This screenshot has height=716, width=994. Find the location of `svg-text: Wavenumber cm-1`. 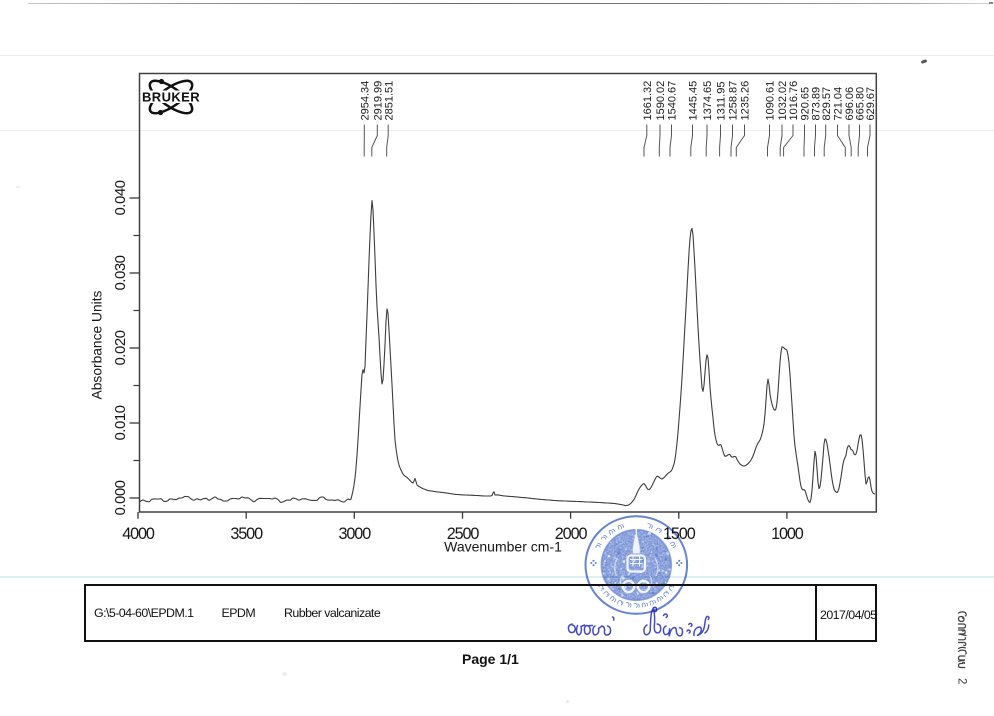

svg-text: Wavenumber cm-1 is located at coordinates (503, 547).